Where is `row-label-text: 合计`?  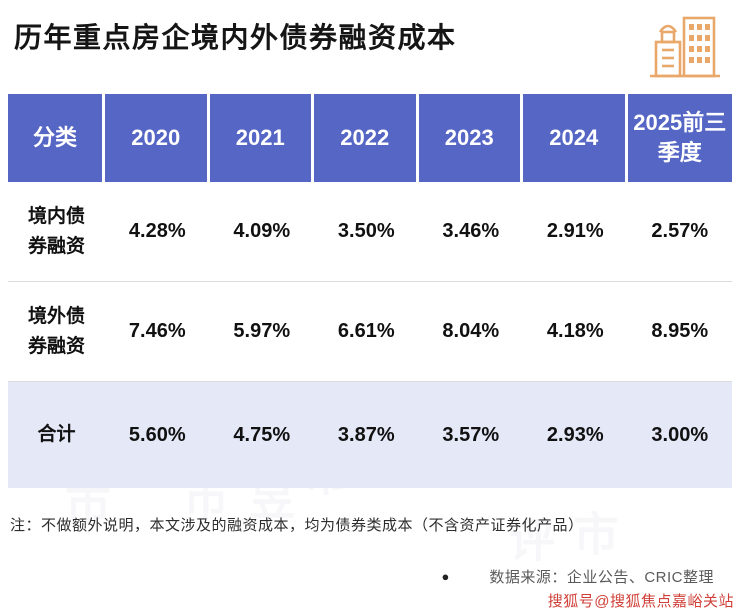 row-label-text: 合计 is located at coordinates (56, 435).